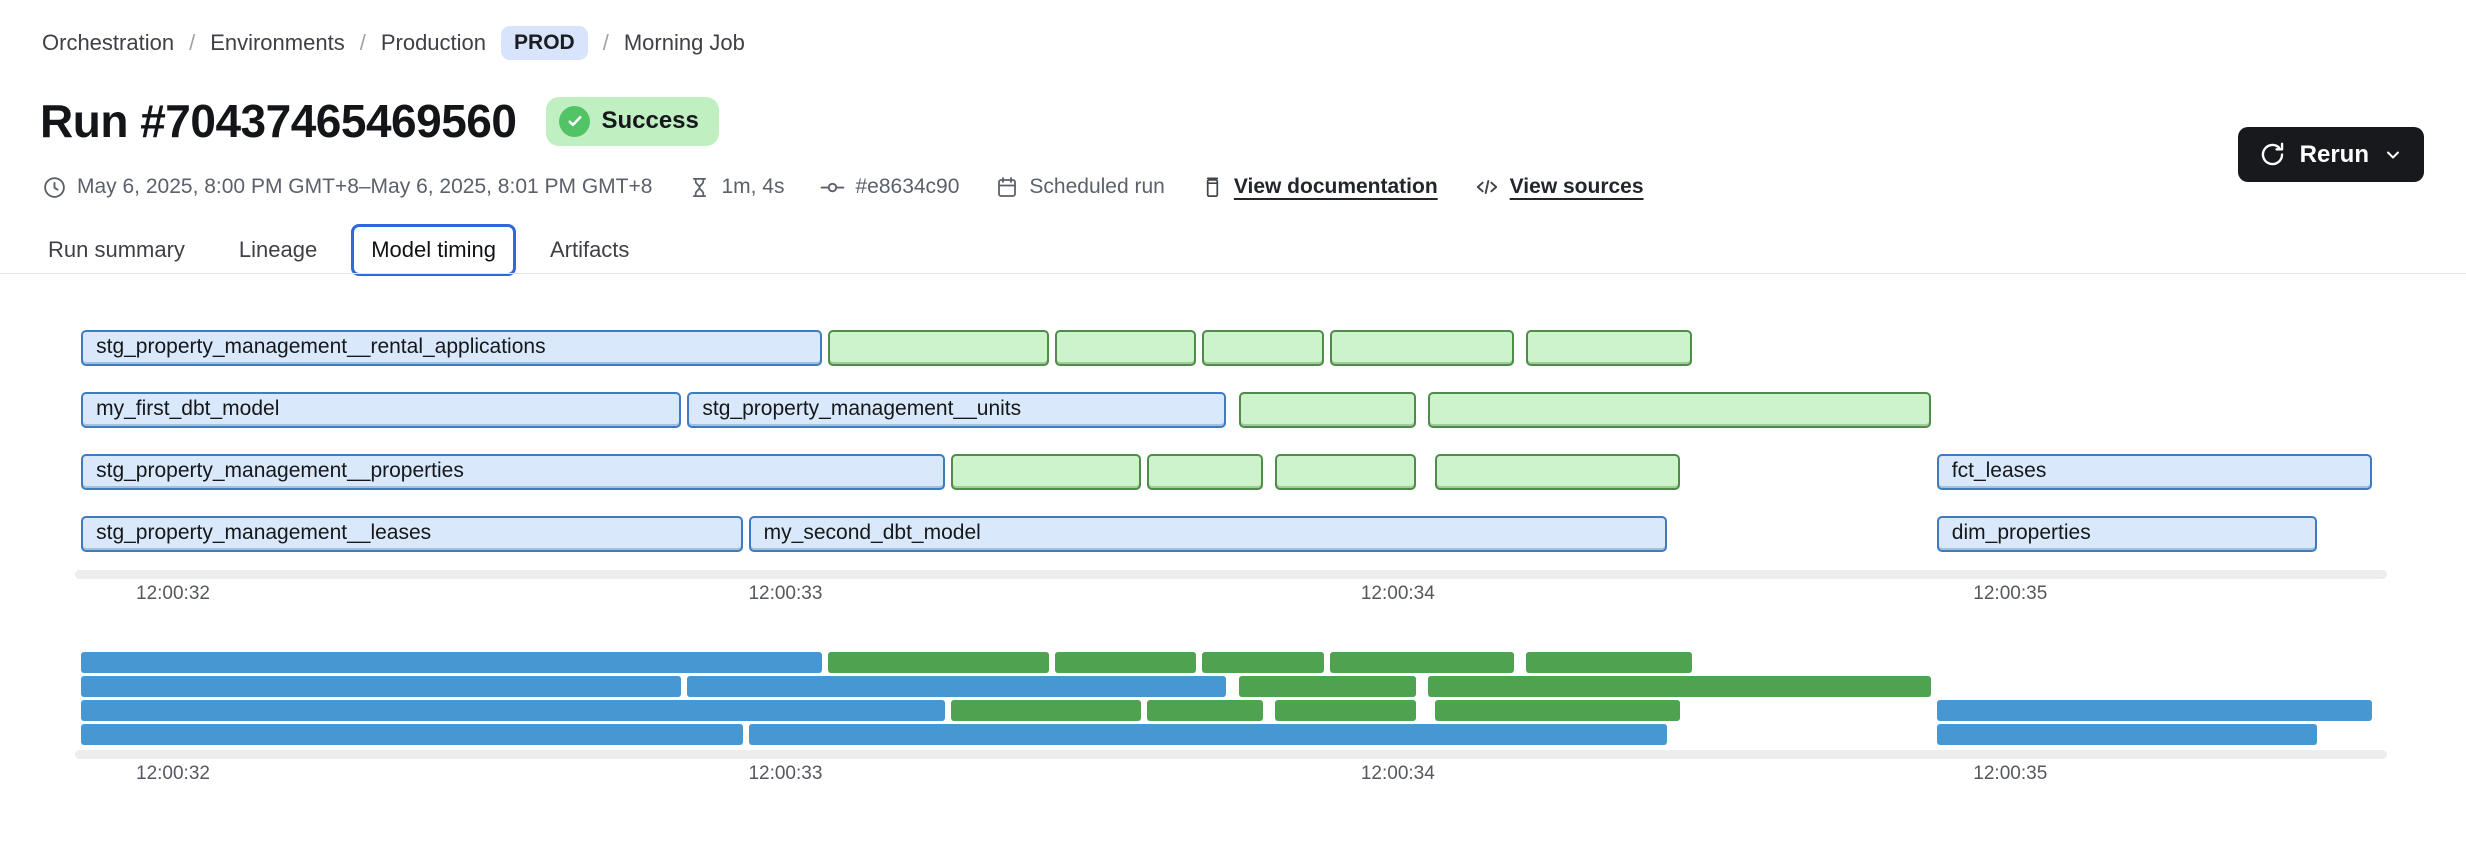 Image resolution: width=2466 pixels, height=842 pixels. I want to click on model-bar-label: stg_property_management__units, so click(862, 408).